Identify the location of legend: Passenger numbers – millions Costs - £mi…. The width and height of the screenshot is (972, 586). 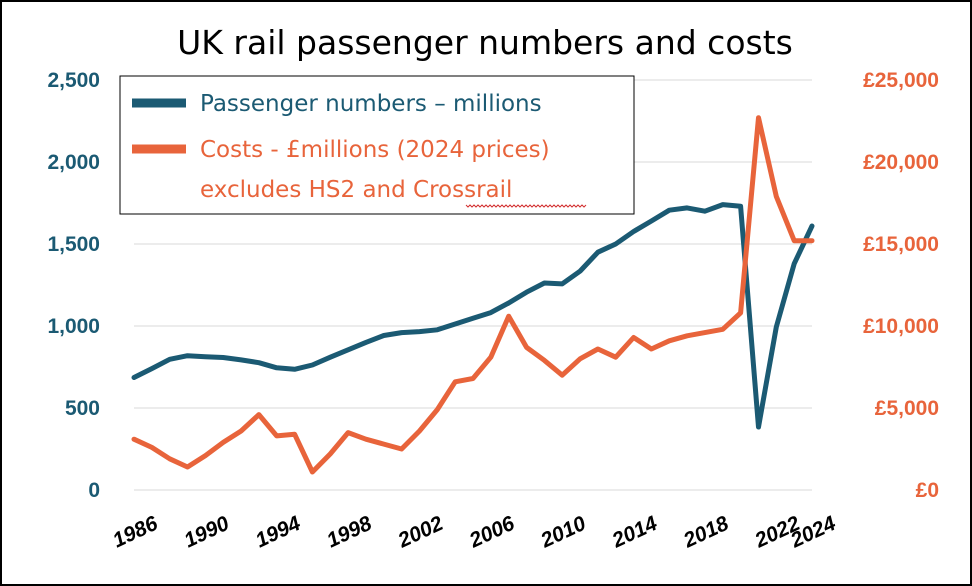
(377, 145).